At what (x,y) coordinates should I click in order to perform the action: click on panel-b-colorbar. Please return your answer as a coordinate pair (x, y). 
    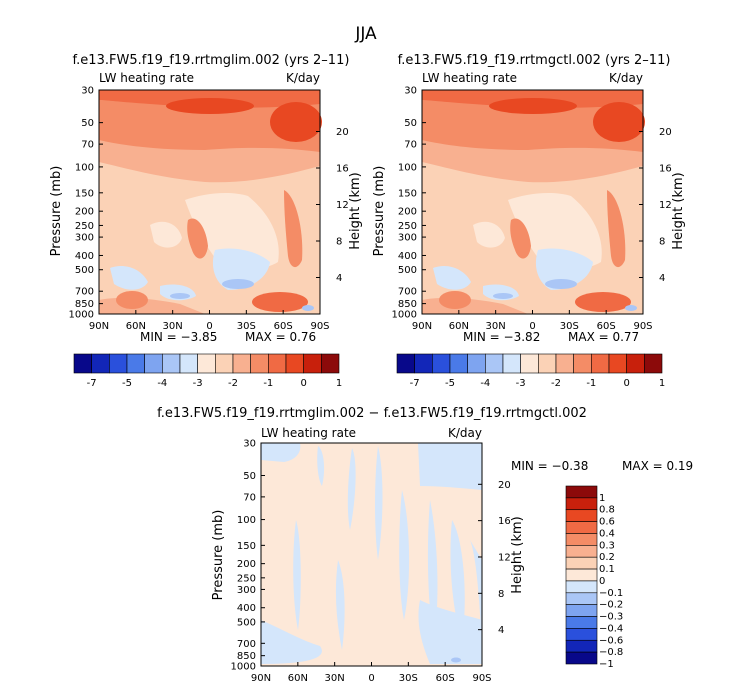
    Looking at the image, I should click on (529, 363).